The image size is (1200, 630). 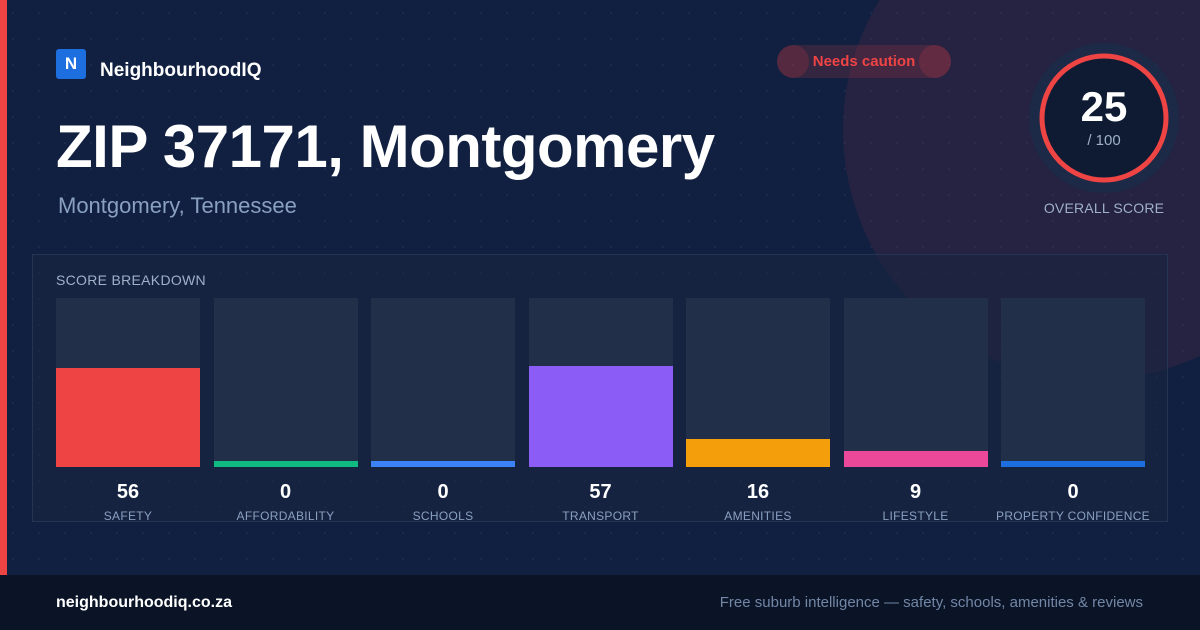 What do you see at coordinates (1104, 140) in the screenshot?
I see `overall-score-max: / 100` at bounding box center [1104, 140].